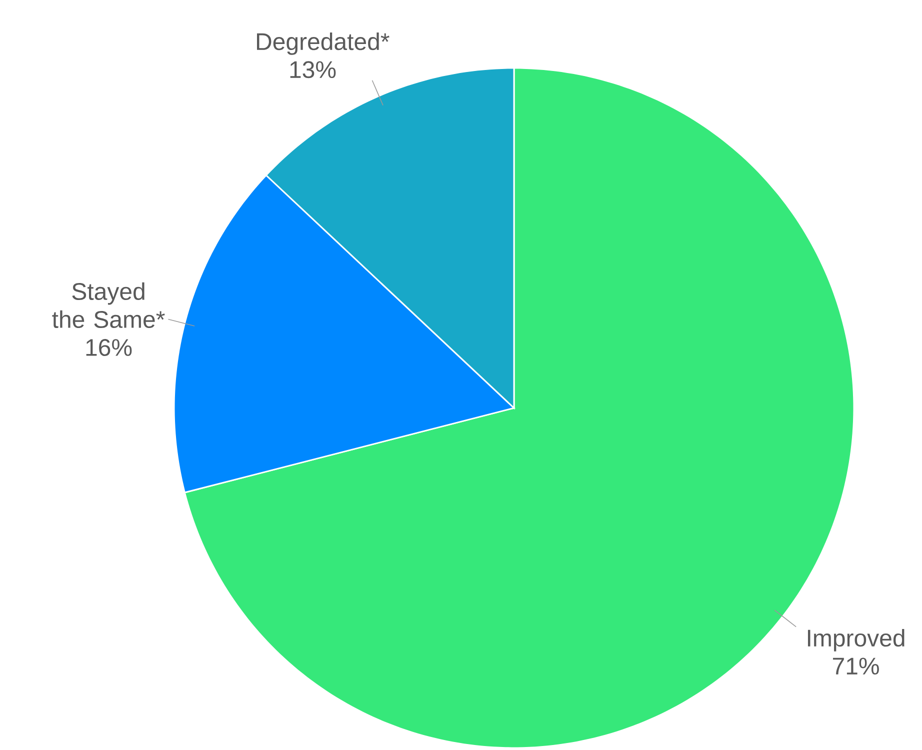 The width and height of the screenshot is (922, 750). I want to click on data-label: 71%, so click(855, 666).